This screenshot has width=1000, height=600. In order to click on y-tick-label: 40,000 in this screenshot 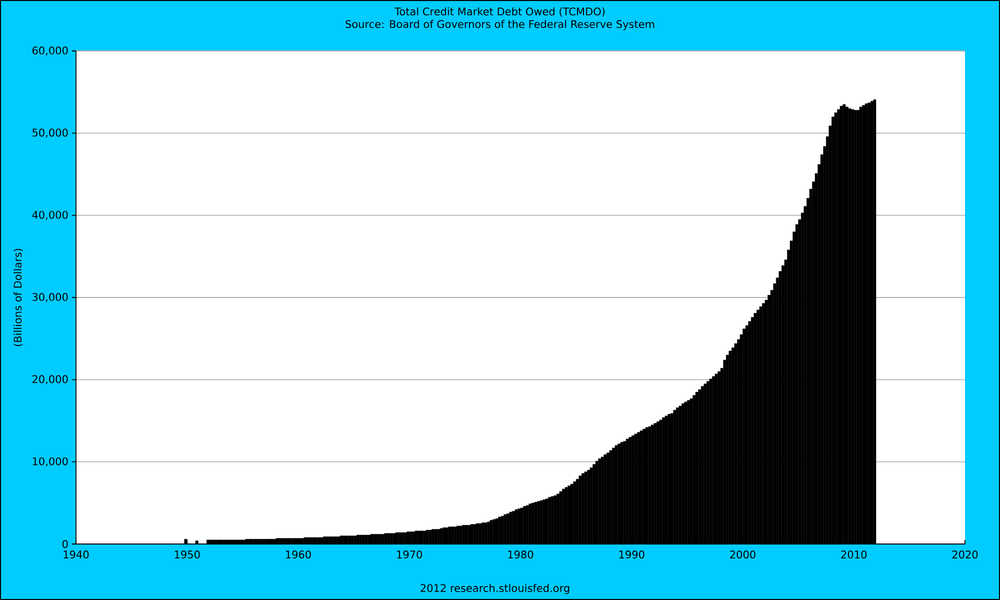, I will do `click(50, 215)`.